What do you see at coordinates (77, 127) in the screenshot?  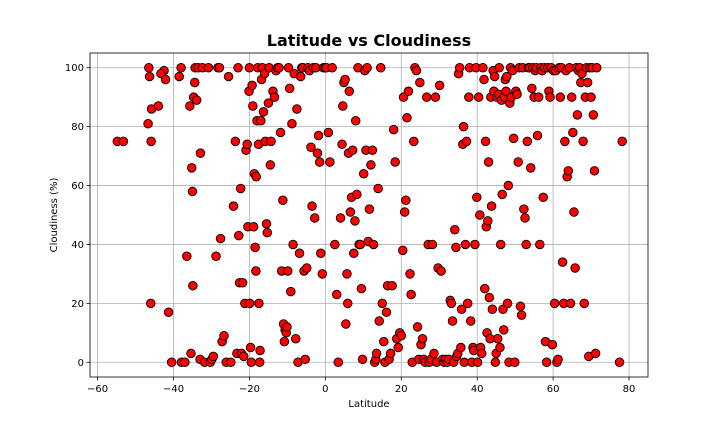 I see `y-tick-label: 80` at bounding box center [77, 127].